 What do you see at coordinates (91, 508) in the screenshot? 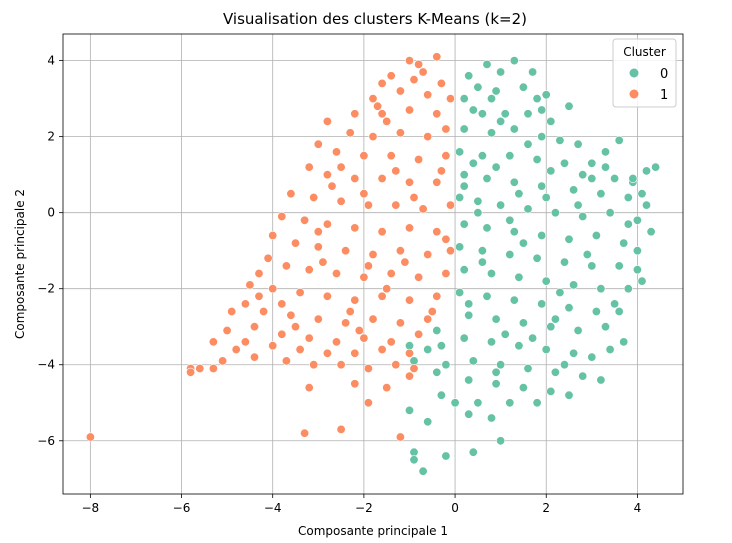
I see `x-tick-label: −8` at bounding box center [91, 508].